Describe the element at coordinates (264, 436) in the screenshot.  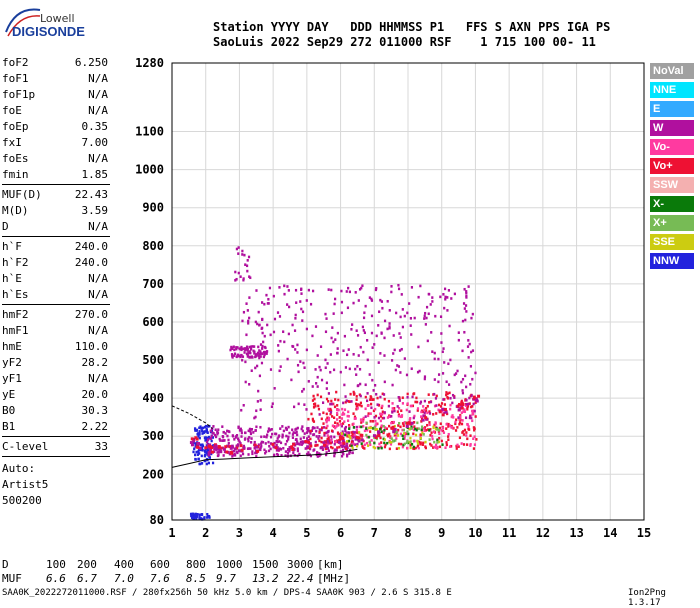
I see `trace-curves` at that location.